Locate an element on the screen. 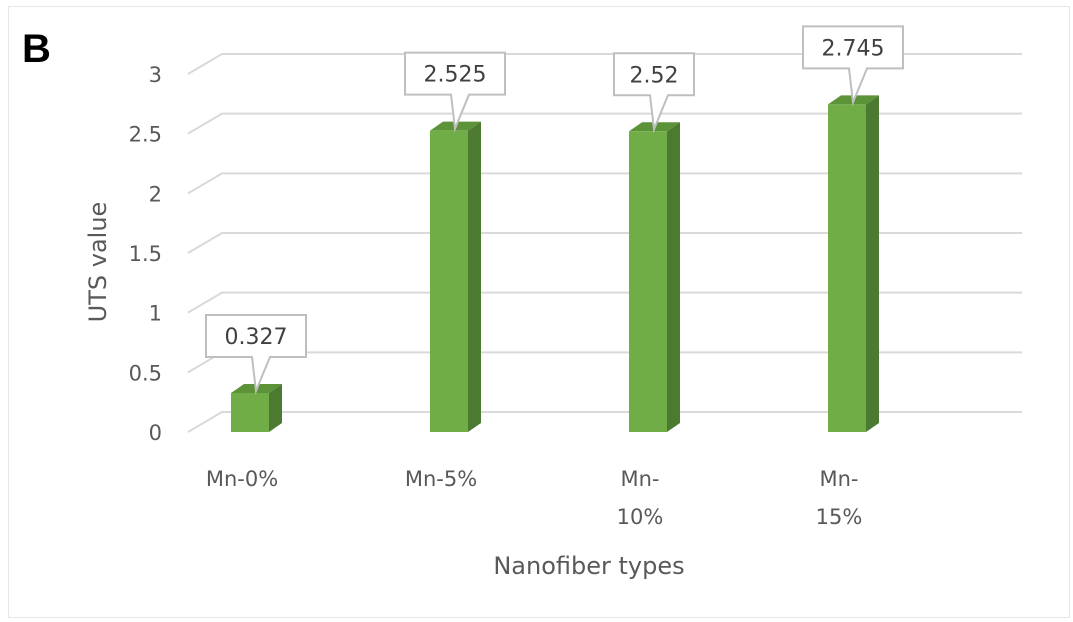 The height and width of the screenshot is (622, 1073). x-axis-title: Nanofiber types is located at coordinates (588, 566).